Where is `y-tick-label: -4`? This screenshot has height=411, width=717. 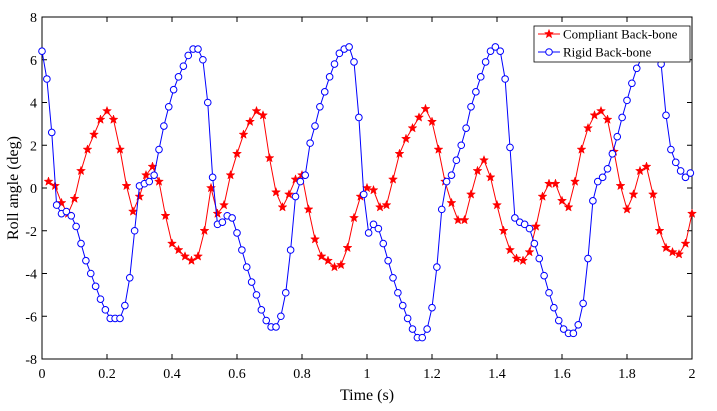
y-tick-label: -4 is located at coordinates (31, 275).